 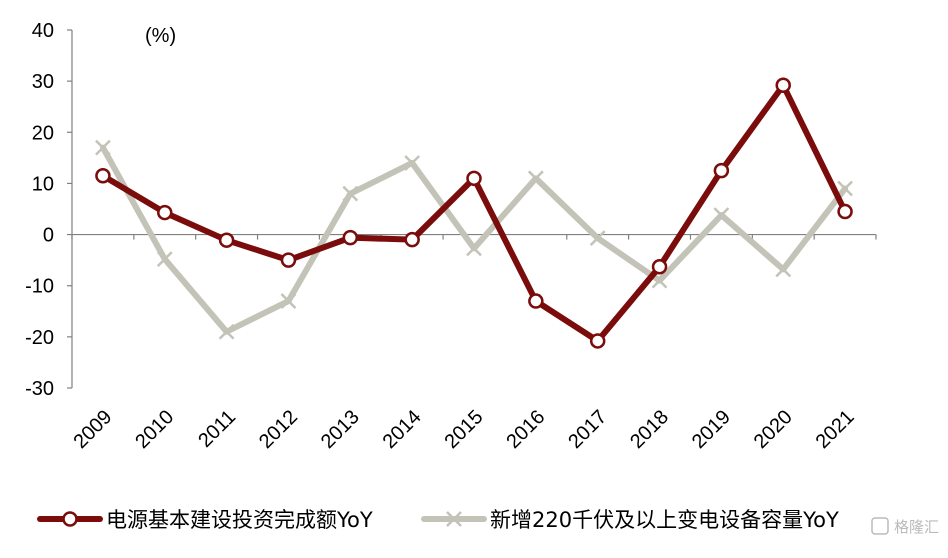 What do you see at coordinates (587, 429) in the screenshot?
I see `x-tick-label: 2017` at bounding box center [587, 429].